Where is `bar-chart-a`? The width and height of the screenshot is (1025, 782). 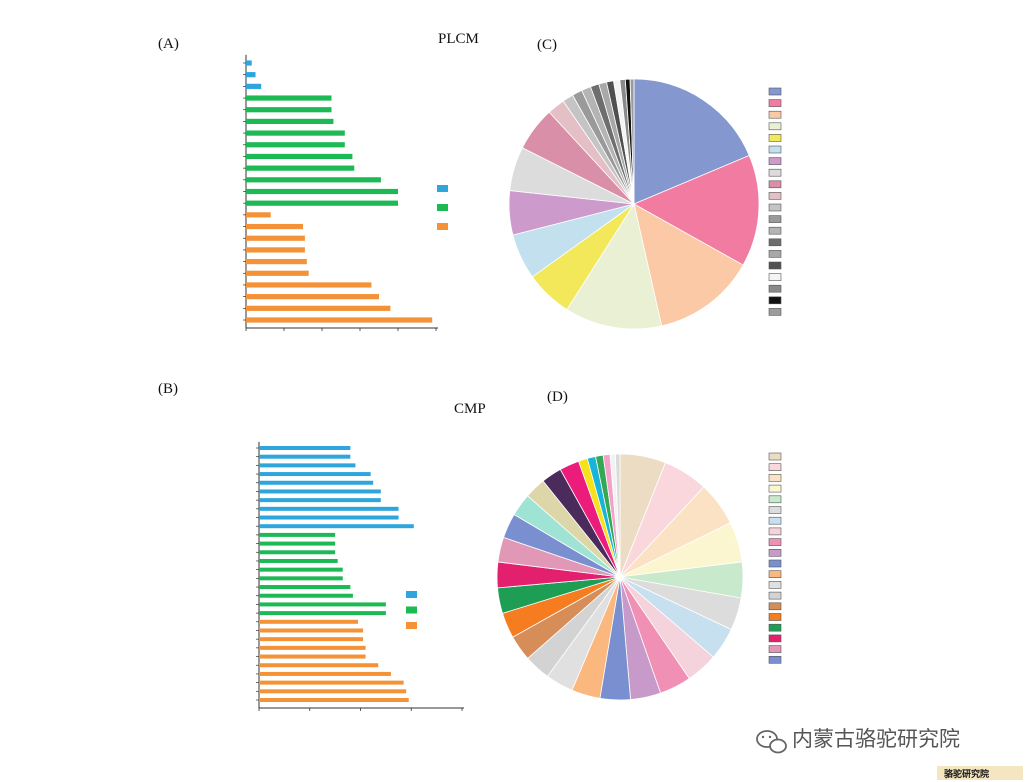
bar-chart-a is located at coordinates (345, 192).